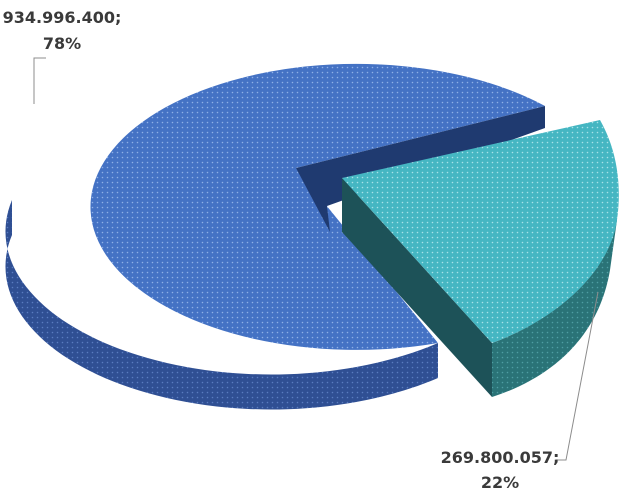 The image size is (621, 493). Describe the element at coordinates (554, 293) in the screenshot. I see `slice-1-side` at that location.